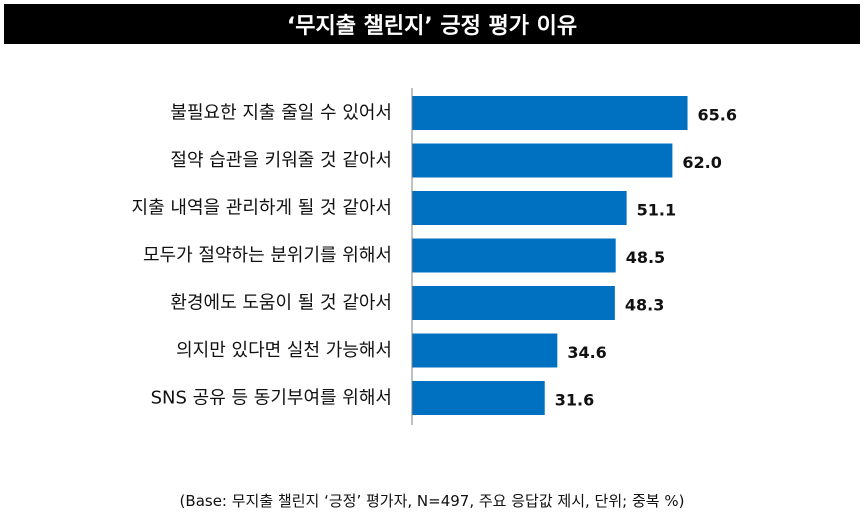  Describe the element at coordinates (432, 24) in the screenshot. I see `chart-title: ‘무지출 챌린지’ 긍정 평가 이유` at that location.